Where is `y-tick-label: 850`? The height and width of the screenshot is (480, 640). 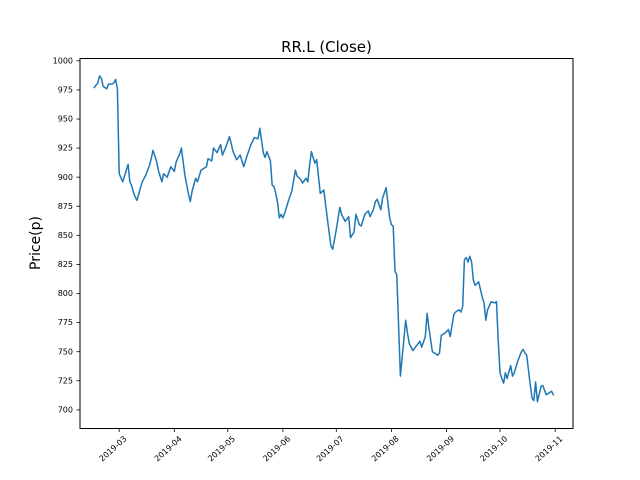
y-tick-label: 850 is located at coordinates (65, 235).